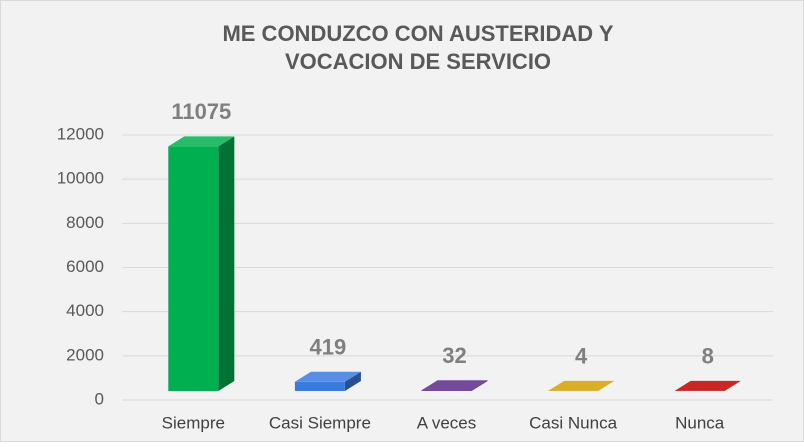  I want to click on x-tick-label: Nunca, so click(700, 422).